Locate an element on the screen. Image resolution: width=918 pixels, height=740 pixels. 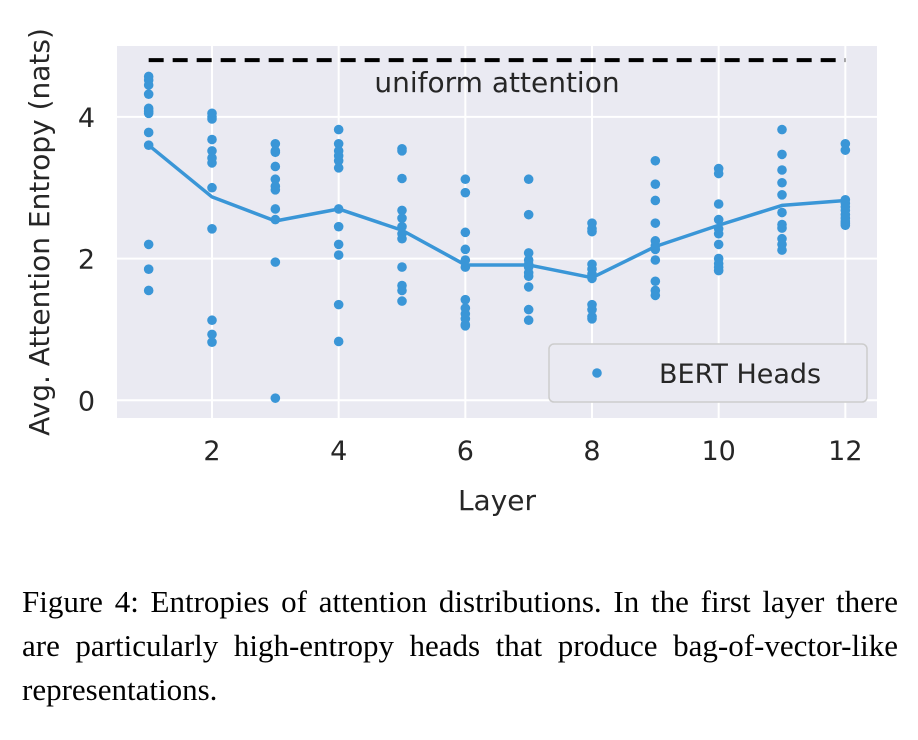
x-tick-label: 4 is located at coordinates (338, 451).